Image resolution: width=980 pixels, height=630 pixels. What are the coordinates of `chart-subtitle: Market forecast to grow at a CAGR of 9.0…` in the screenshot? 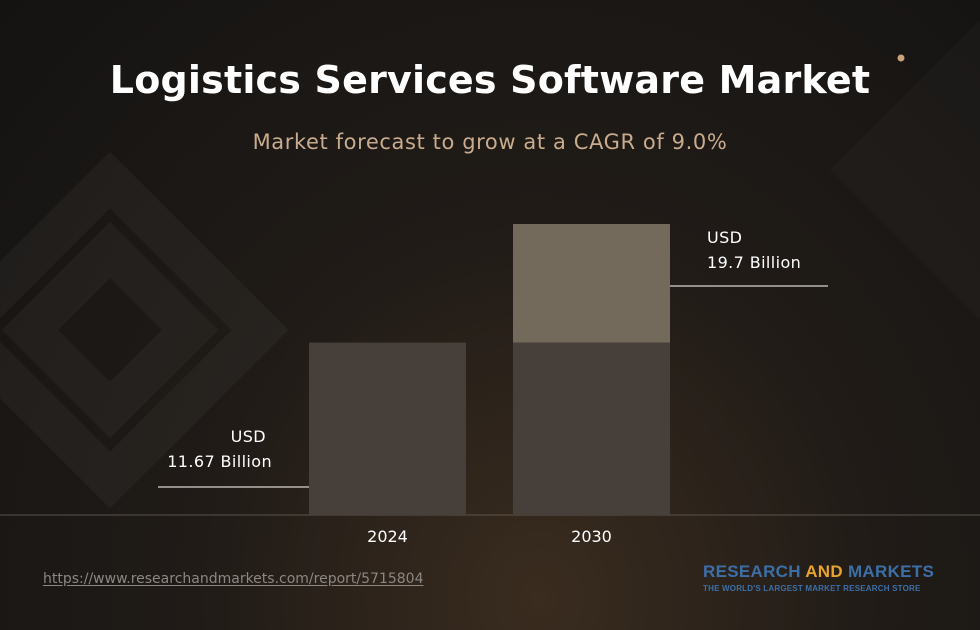 It's located at (490, 142).